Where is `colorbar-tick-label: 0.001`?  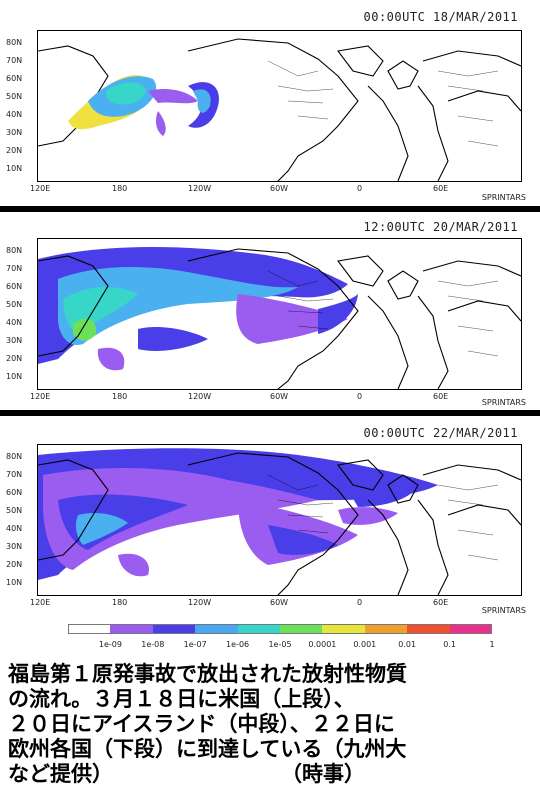
colorbar-tick-label: 0.001 is located at coordinates (365, 644).